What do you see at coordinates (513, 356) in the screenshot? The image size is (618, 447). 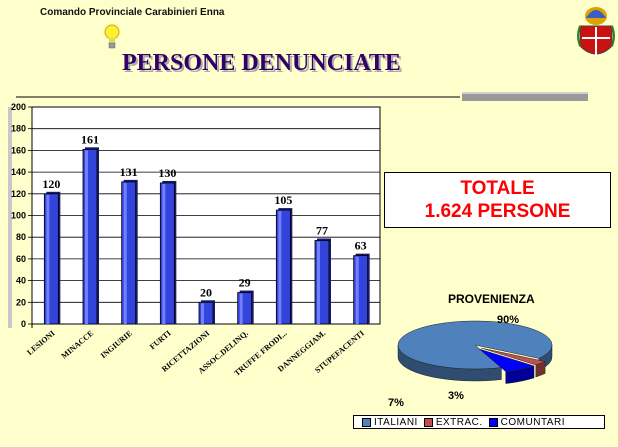 I see `pie-slice-extrac.` at bounding box center [513, 356].